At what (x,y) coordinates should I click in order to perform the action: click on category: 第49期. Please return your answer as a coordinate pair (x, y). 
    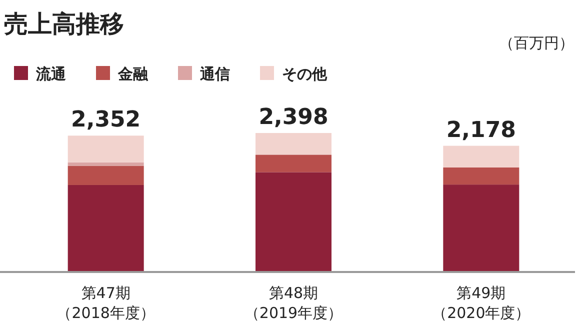
    Looking at the image, I should click on (481, 293).